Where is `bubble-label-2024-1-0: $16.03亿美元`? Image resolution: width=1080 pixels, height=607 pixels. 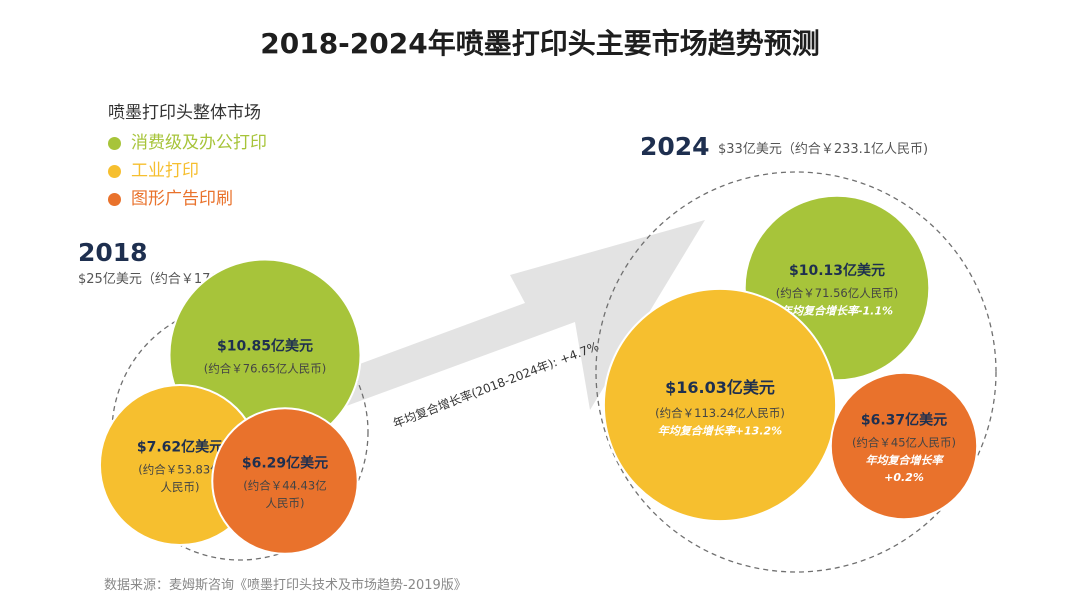
bubble-label-2024-1-0: $16.03亿美元 is located at coordinates (720, 387).